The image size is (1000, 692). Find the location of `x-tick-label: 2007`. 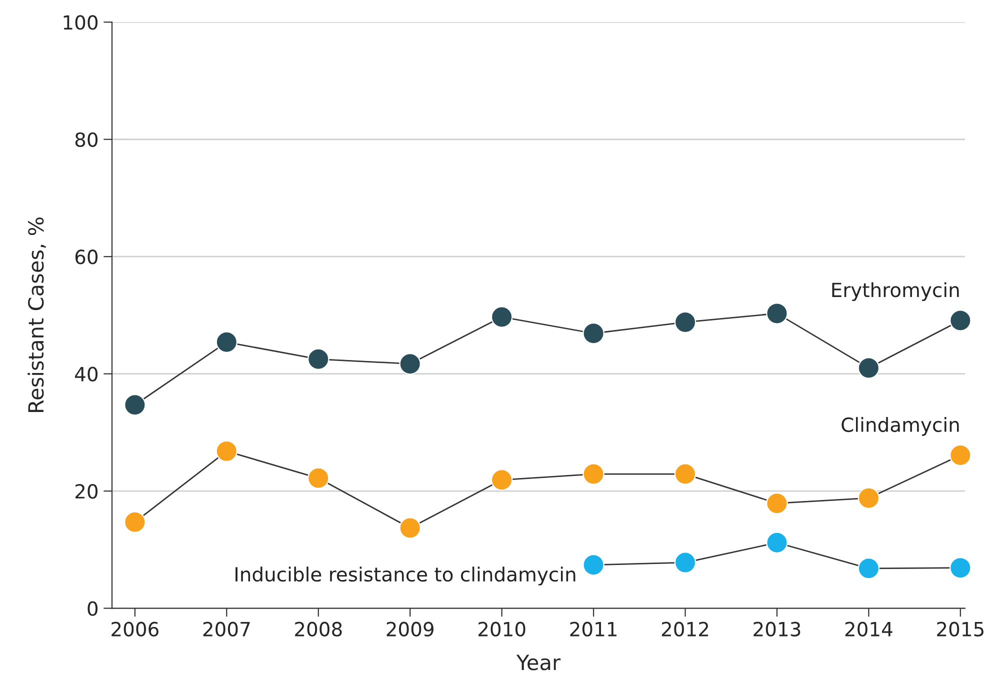

x-tick-label: 2007 is located at coordinates (226, 629).